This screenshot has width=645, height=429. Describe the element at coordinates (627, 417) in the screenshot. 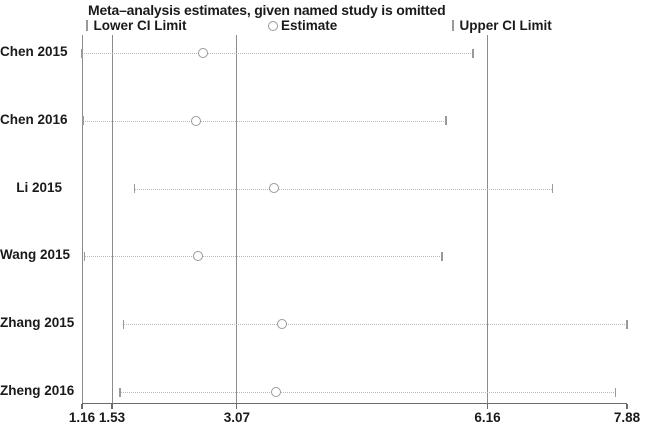

I see `x-axis-tick-label: 7.88` at that location.